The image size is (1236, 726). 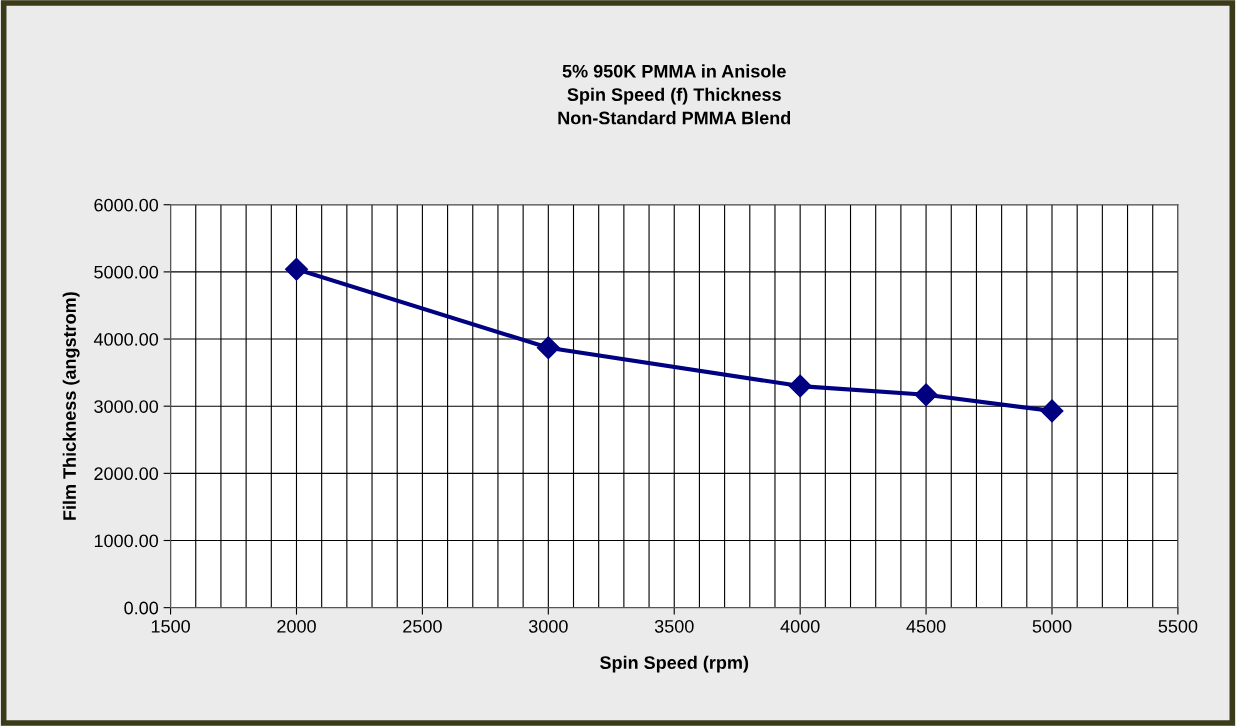 I want to click on x-tick-label: 4500, so click(x=926, y=626).